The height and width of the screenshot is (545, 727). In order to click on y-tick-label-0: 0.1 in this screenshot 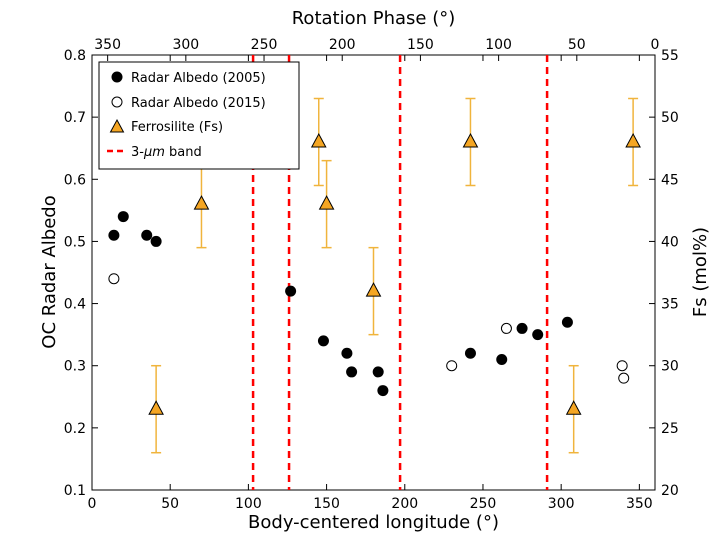, I will do `click(75, 491)`.